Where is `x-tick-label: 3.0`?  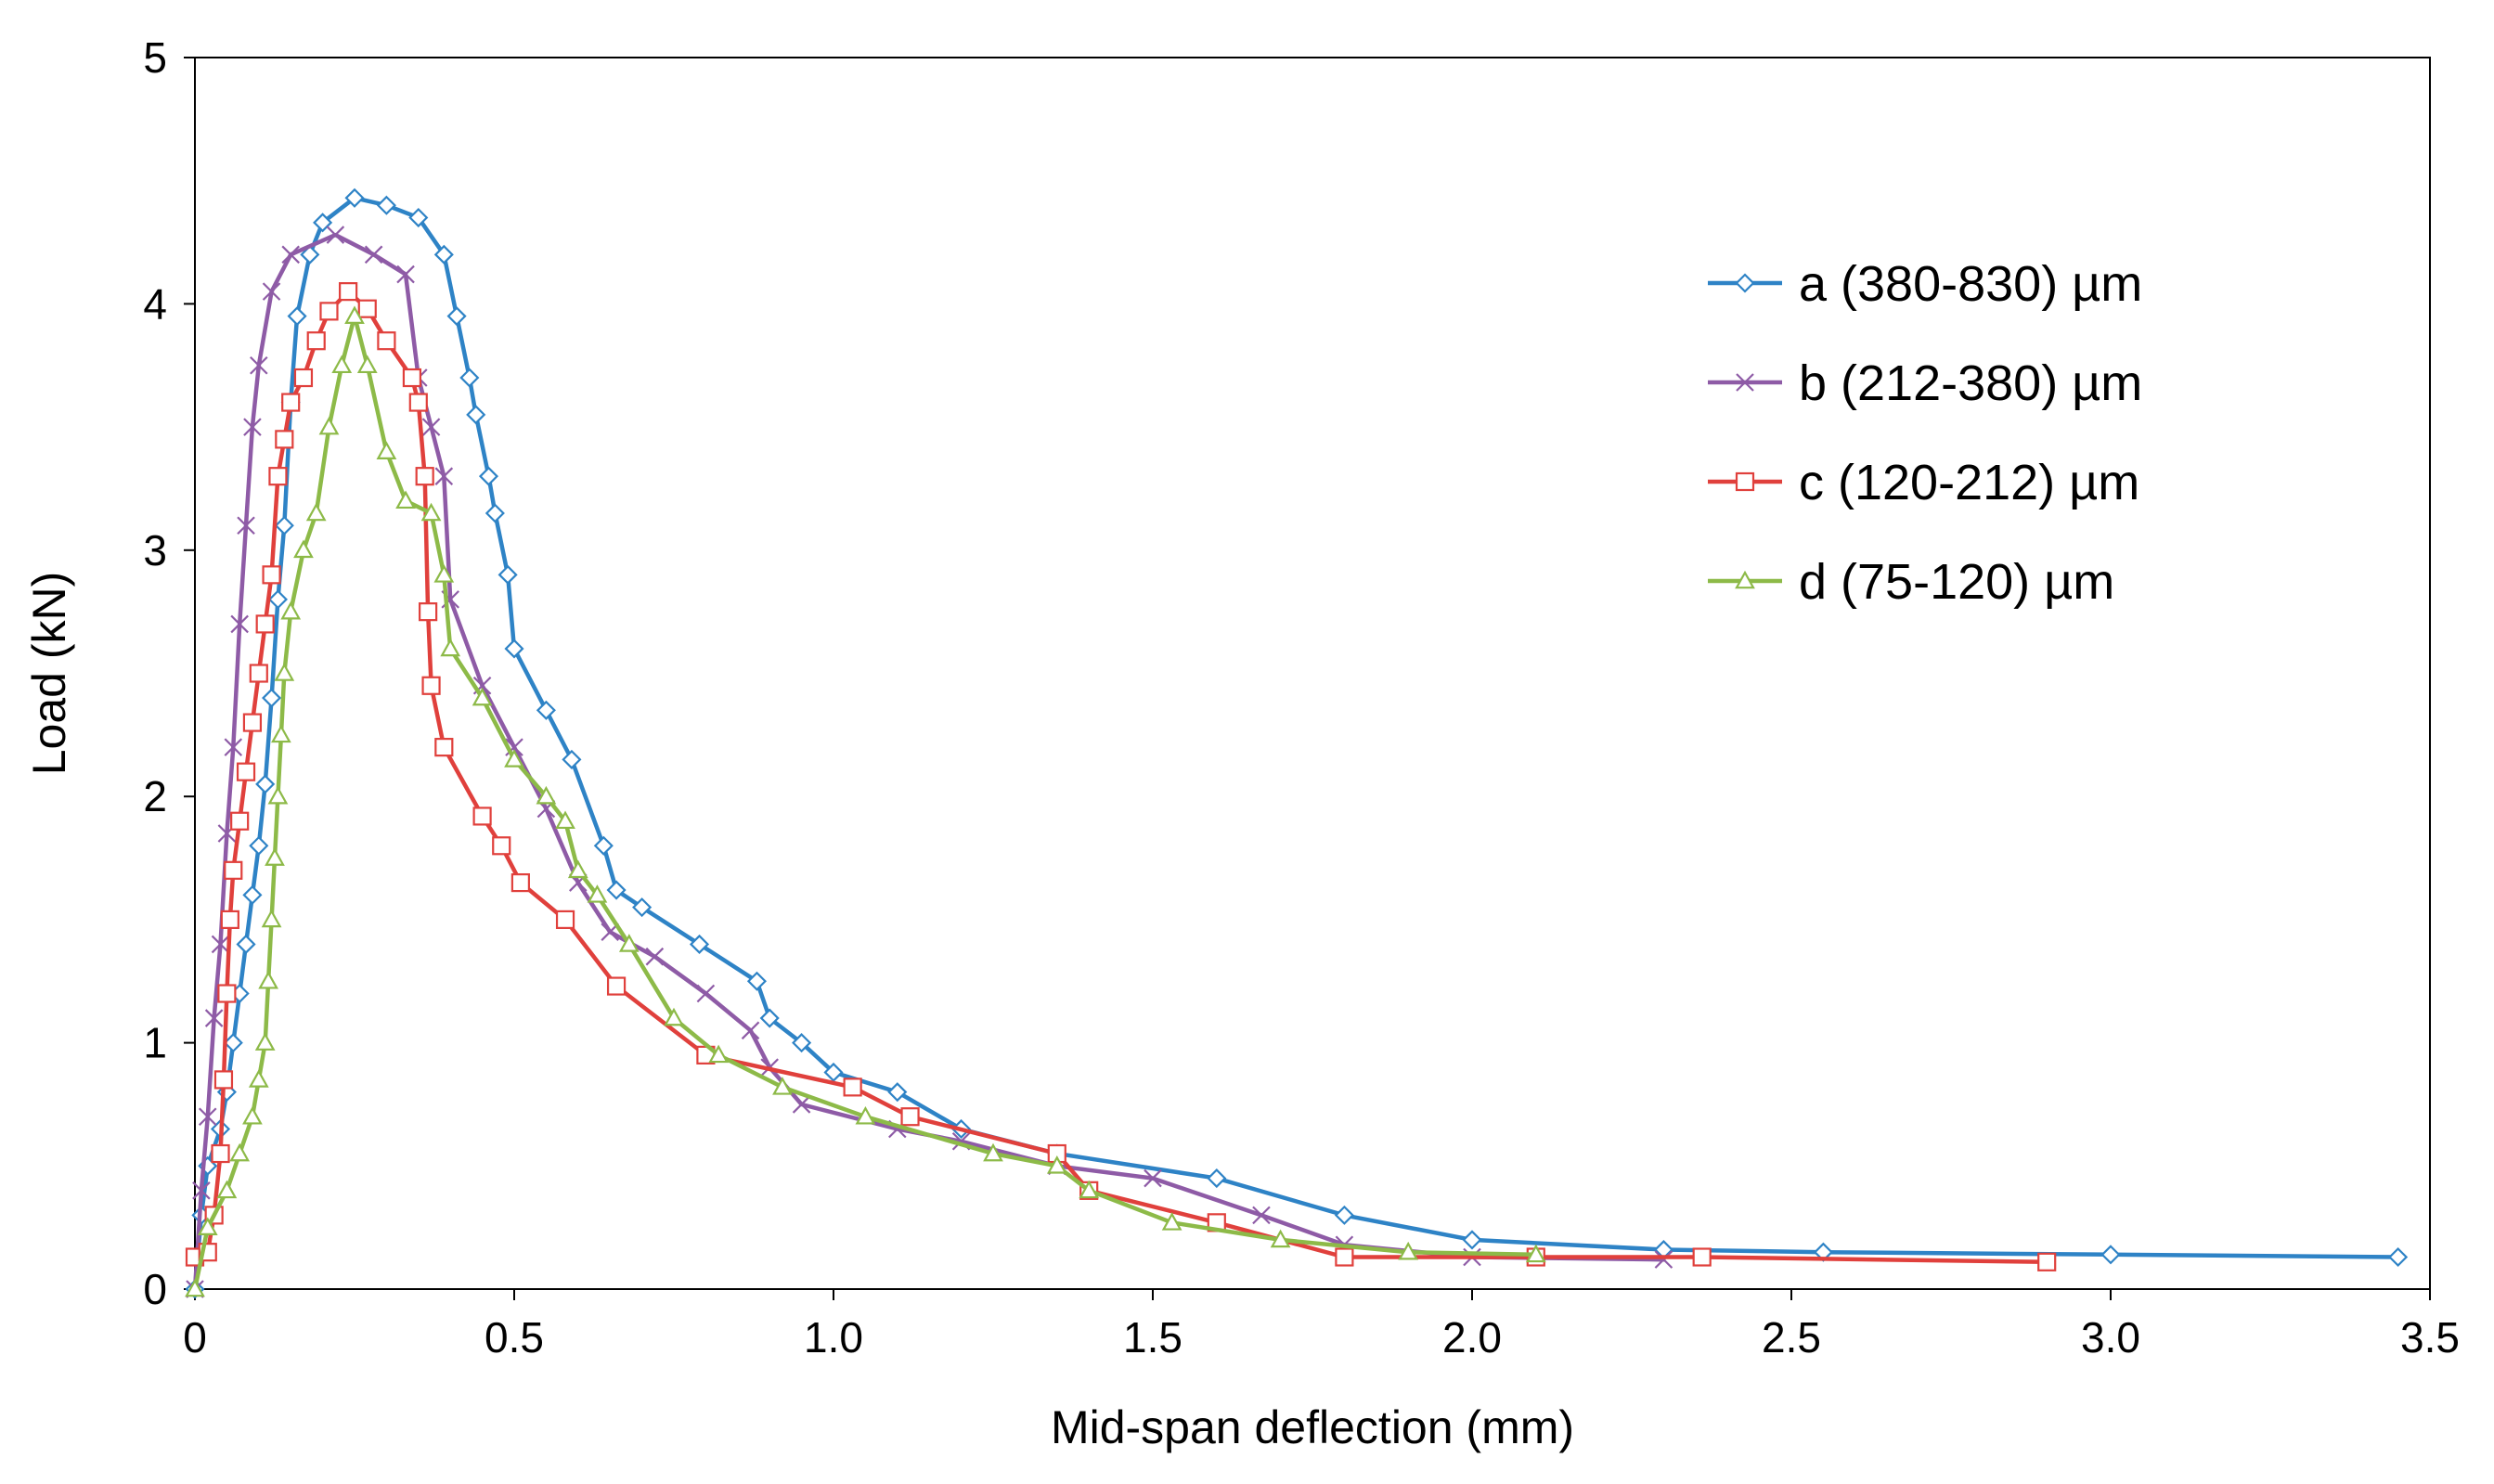
x-tick-label: 3.0 is located at coordinates (2110, 1337).